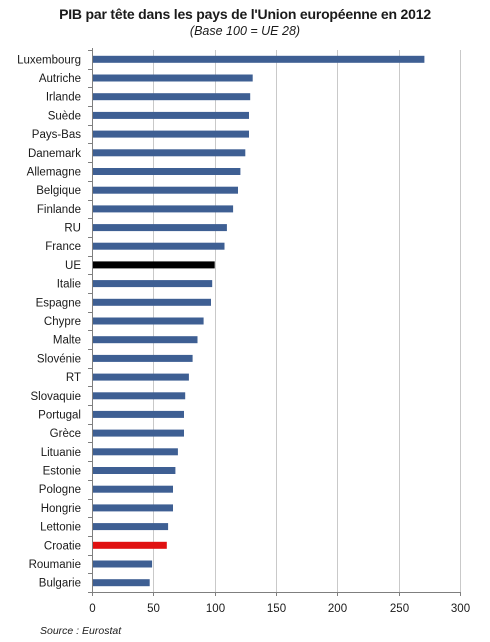 This screenshot has width=490, height=642. Describe the element at coordinates (166, 171) in the screenshot. I see `bar-allemagne` at that location.